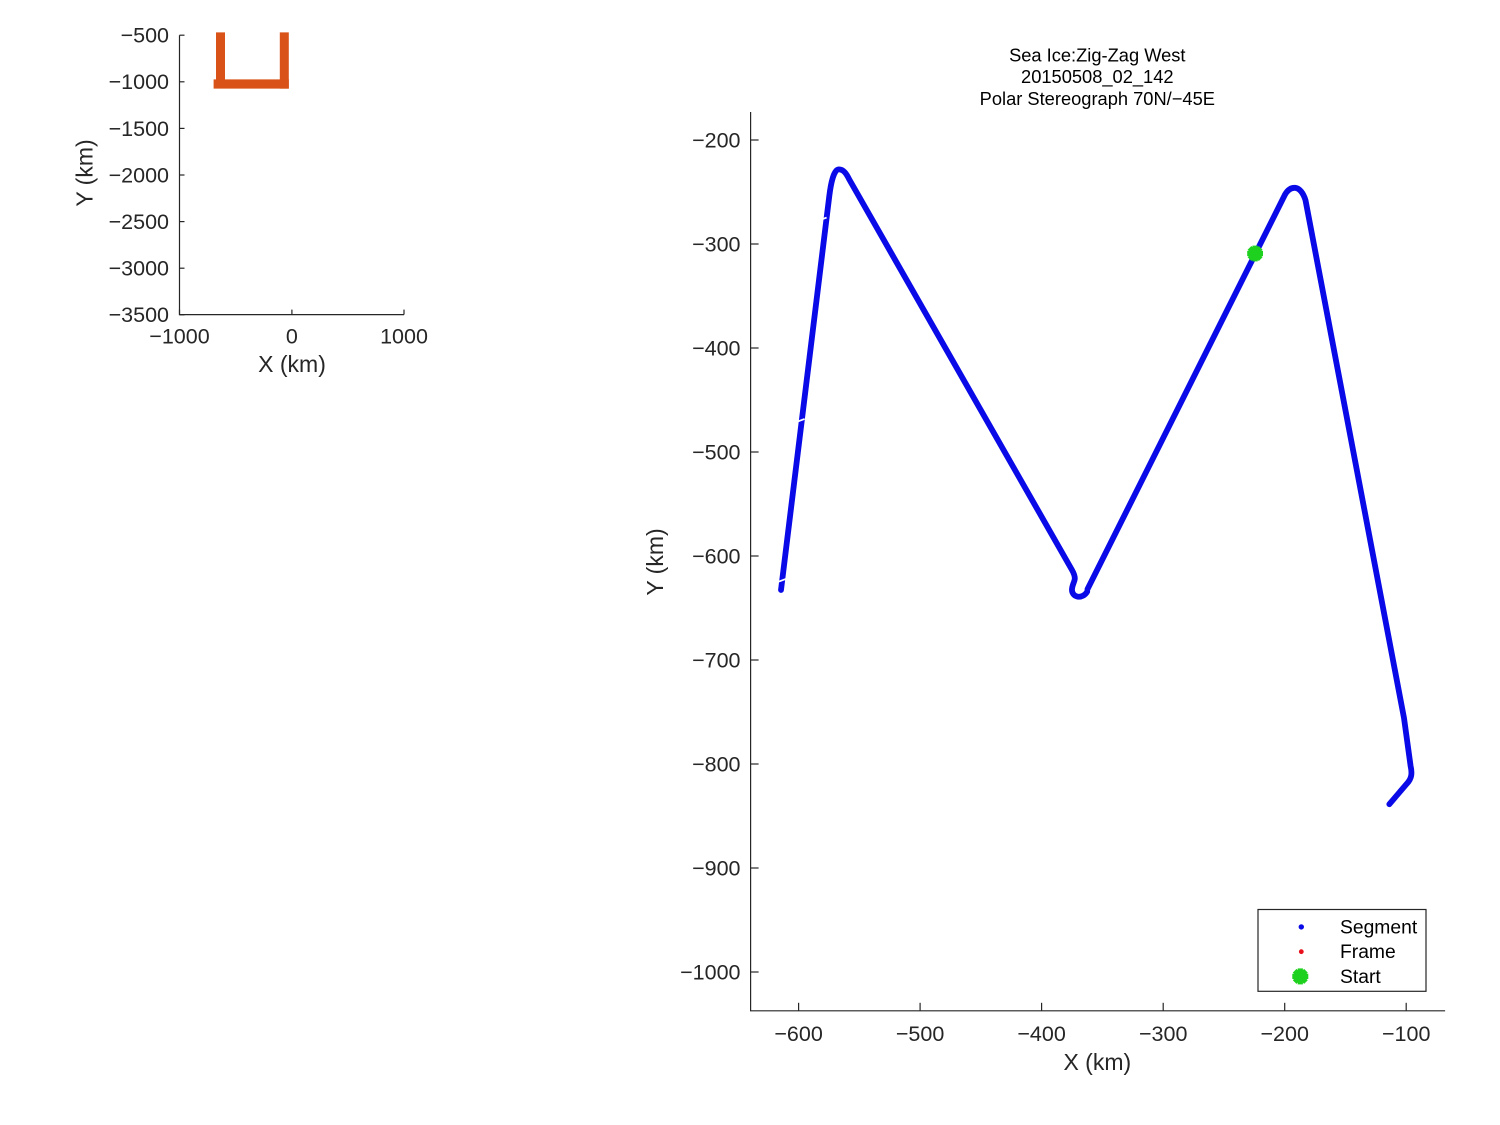  Describe the element at coordinates (139, 175) in the screenshot. I see `svg-text: −2000` at that location.